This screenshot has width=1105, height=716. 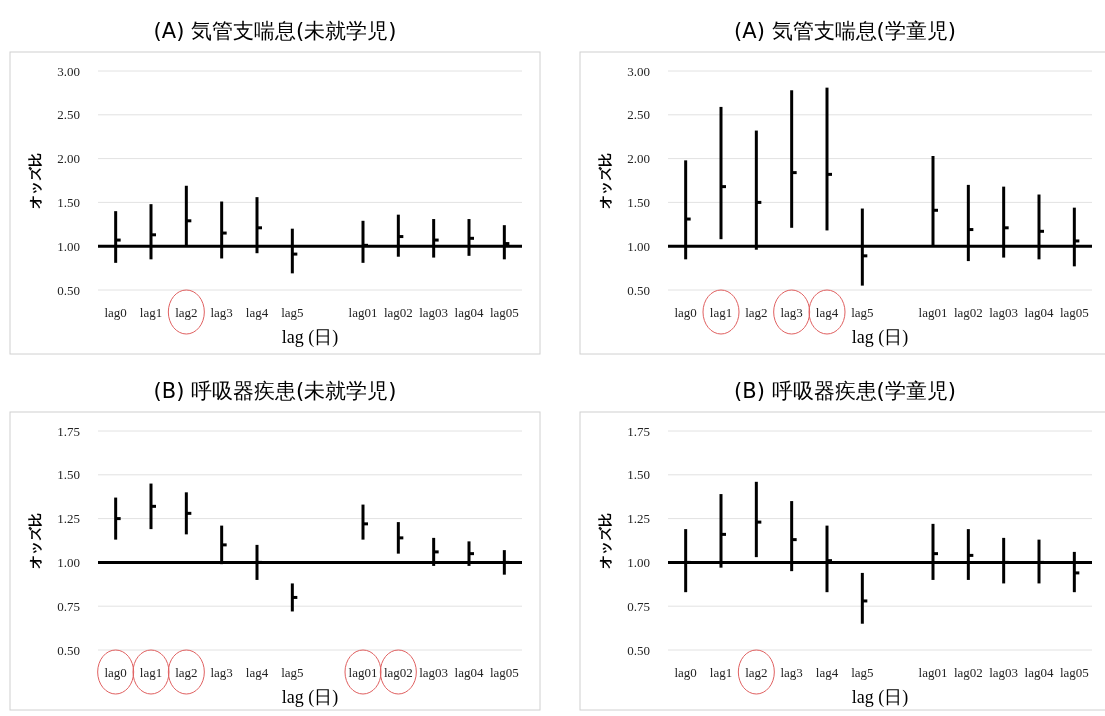 I want to click on chart-title: (A) 気管支喘息(学童児), so click(x=845, y=31).